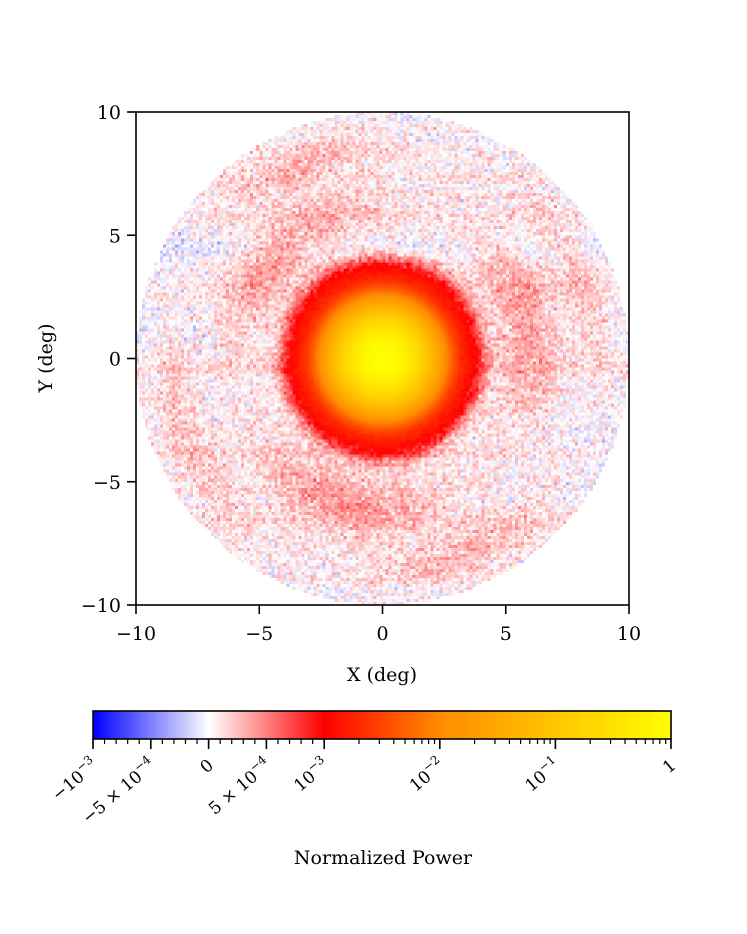 The image size is (747, 934). Describe the element at coordinates (542, 774) in the screenshot. I see `colorbar-tick-label: 10−1` at that location.